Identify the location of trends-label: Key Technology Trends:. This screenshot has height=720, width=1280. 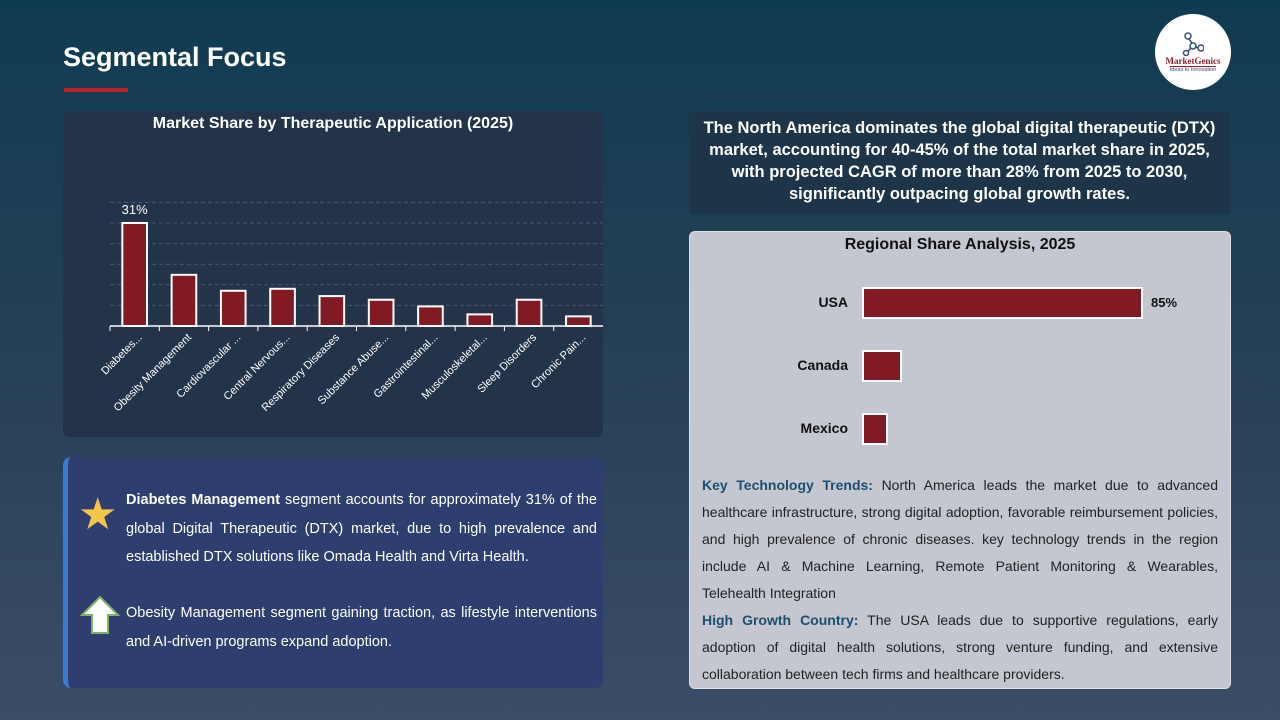
(787, 485).